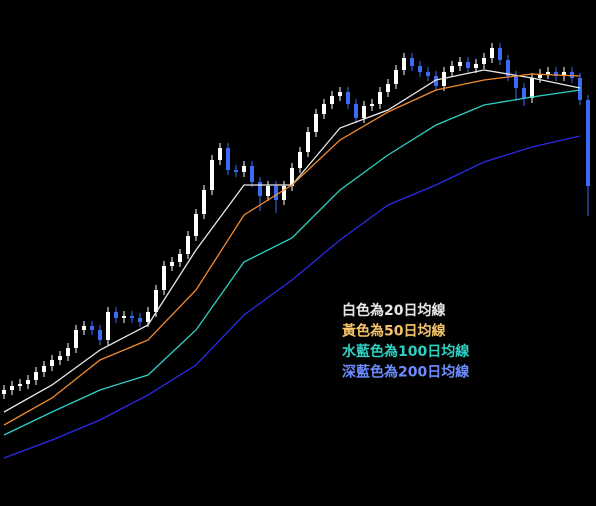 This screenshot has width=596, height=506. I want to click on legend-entry: 黃色為50日均線, so click(393, 331).